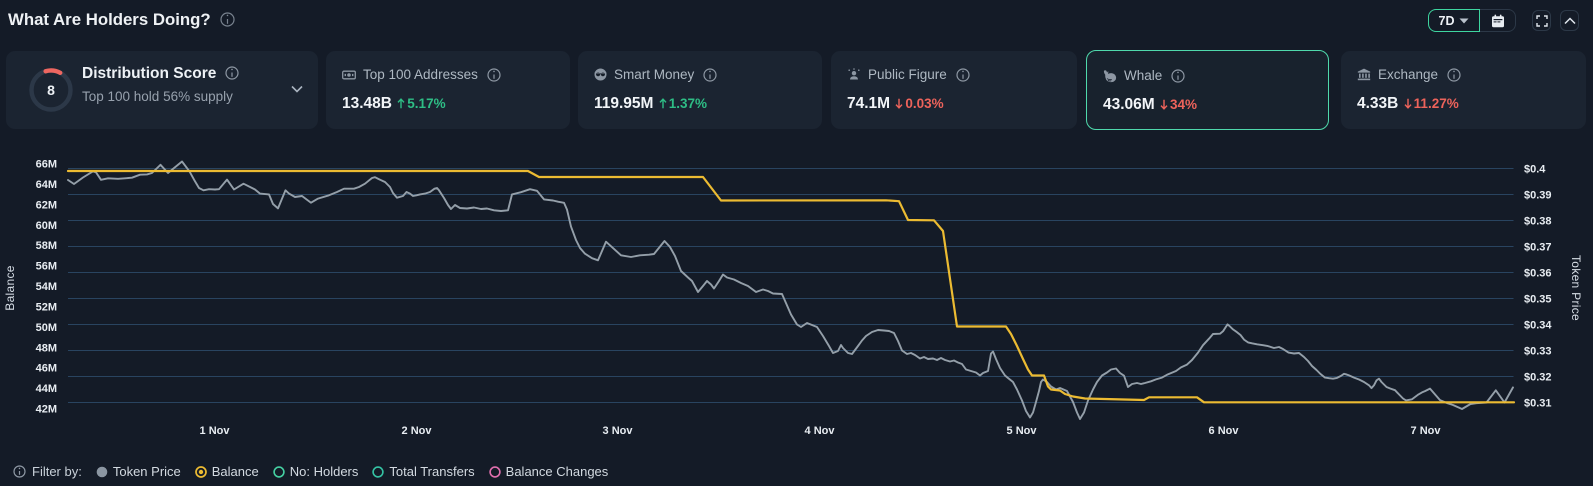 This screenshot has height=486, width=1593. I want to click on svg-text: 58M, so click(46, 246).